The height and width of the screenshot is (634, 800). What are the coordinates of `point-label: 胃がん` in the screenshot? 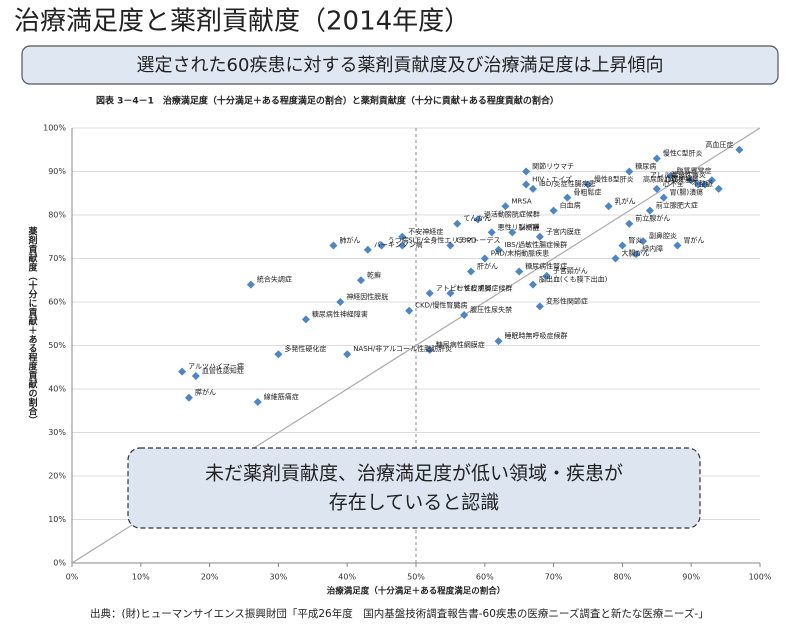 It's located at (693, 239).